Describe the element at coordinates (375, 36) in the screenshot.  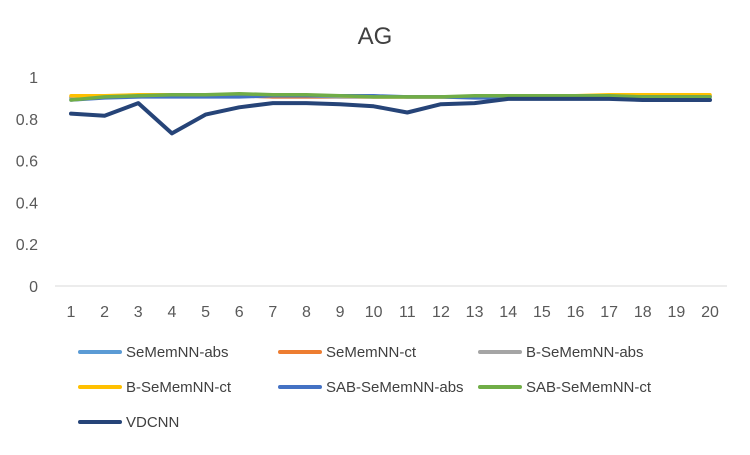
I see `chart-title: AG` at that location.